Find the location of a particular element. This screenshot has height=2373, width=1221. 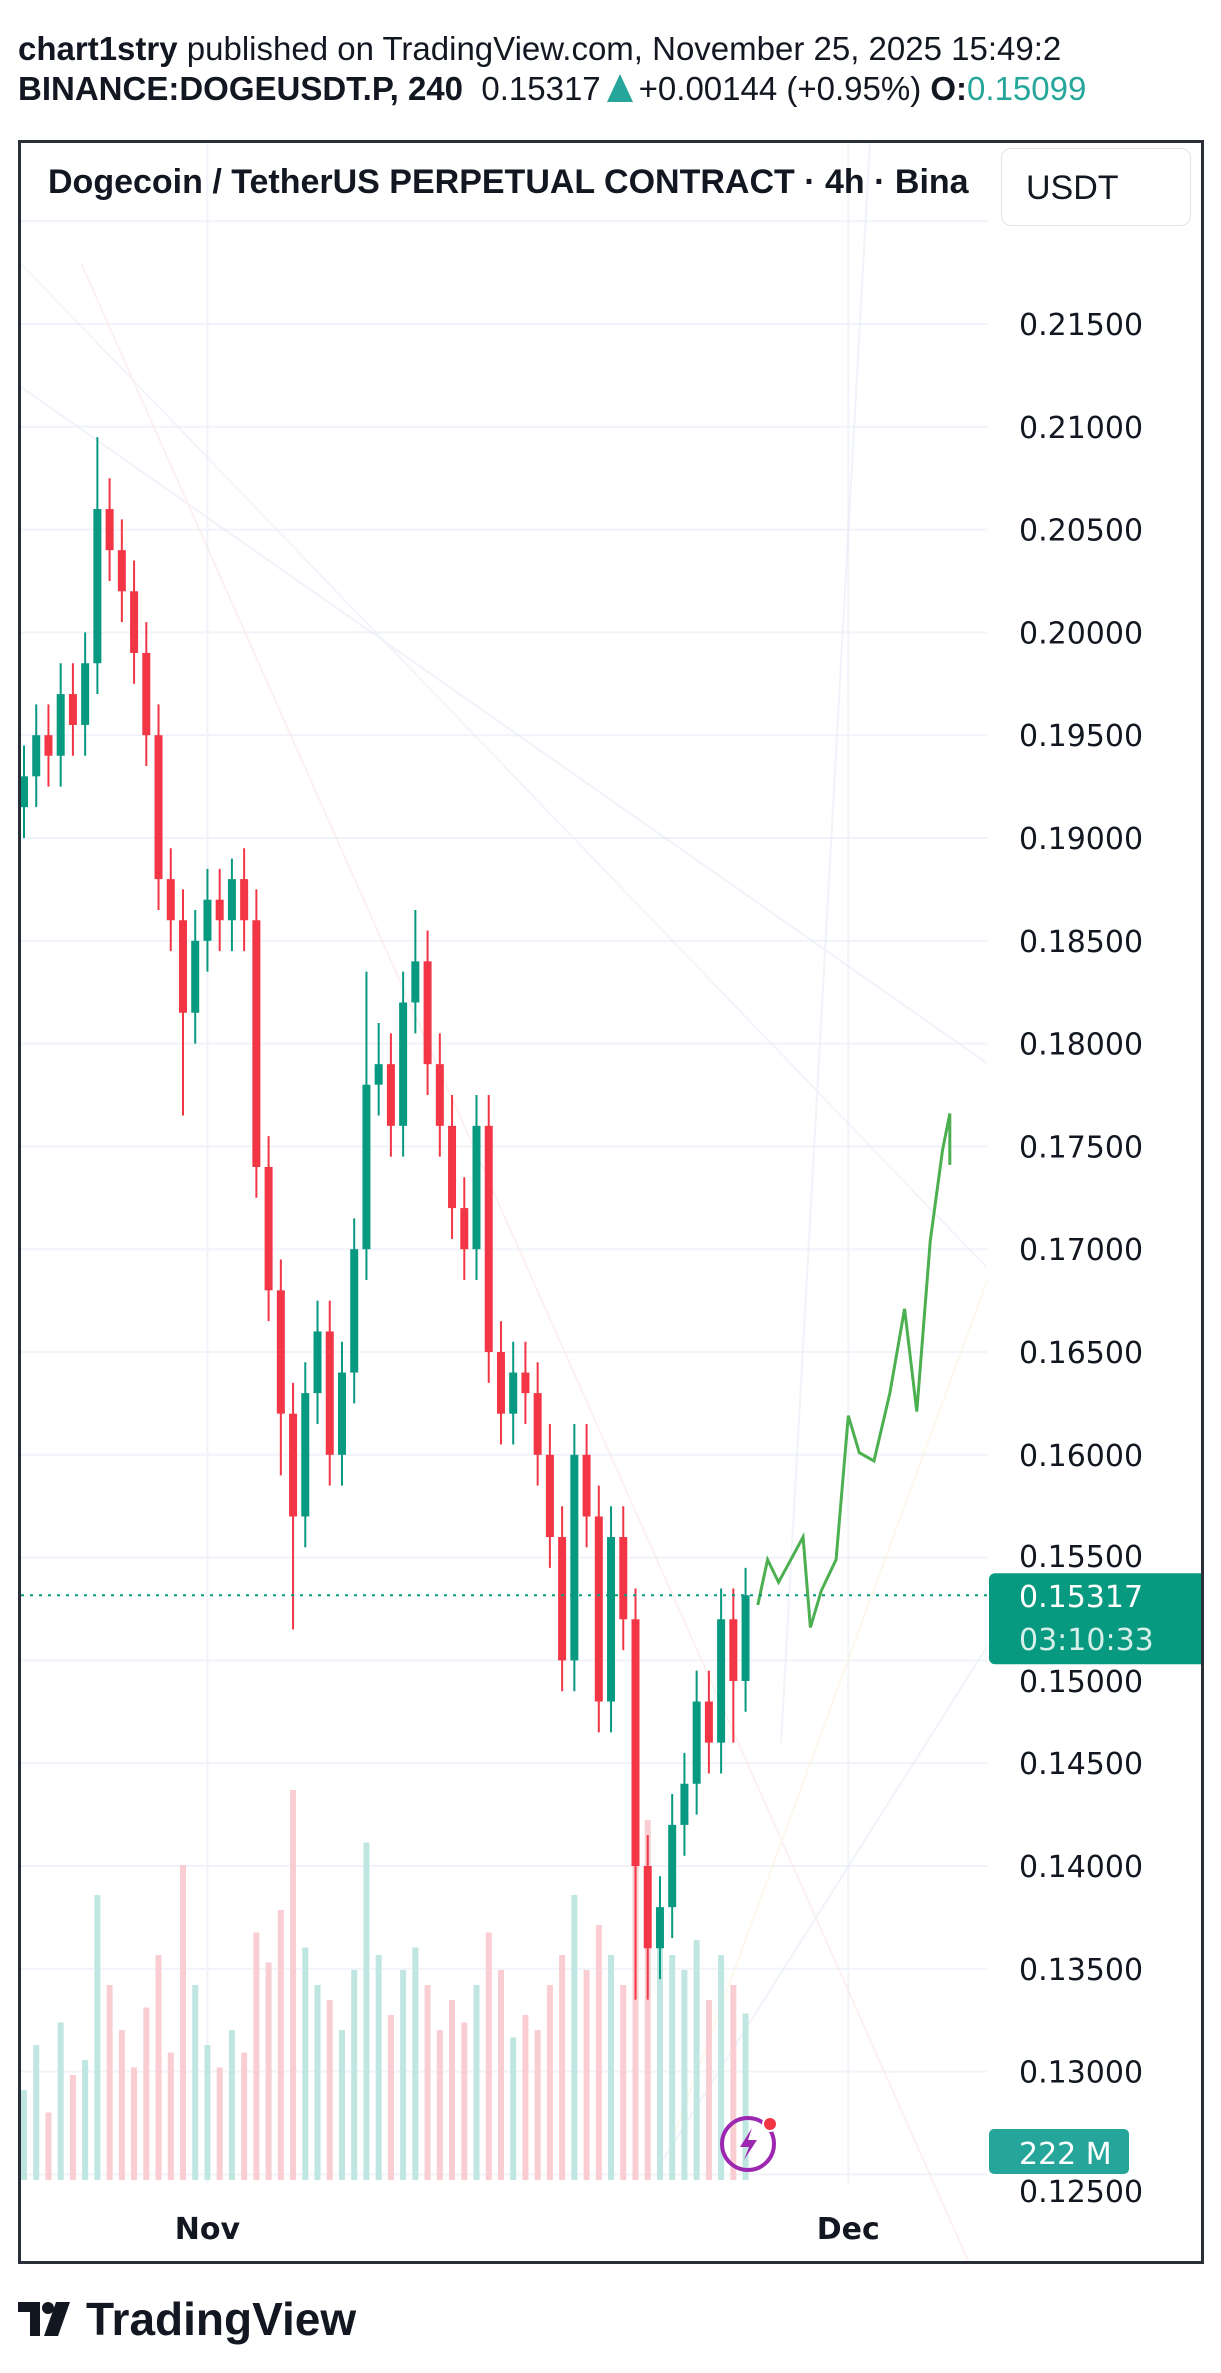

volume-tag: 222 M is located at coordinates (1059, 2151).